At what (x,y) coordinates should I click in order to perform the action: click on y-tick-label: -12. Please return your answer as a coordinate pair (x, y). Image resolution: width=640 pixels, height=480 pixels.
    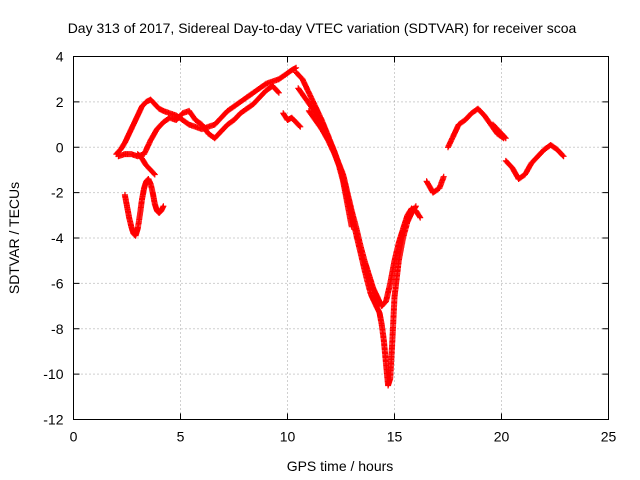
    Looking at the image, I should click on (53, 420).